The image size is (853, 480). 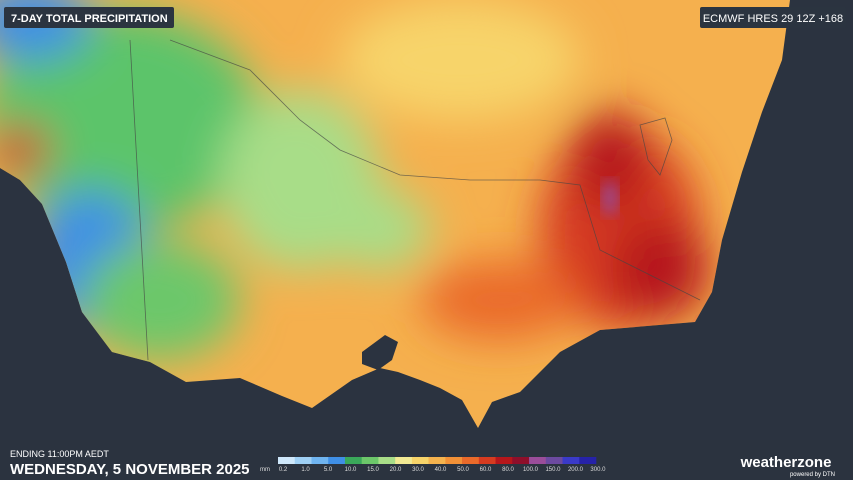 What do you see at coordinates (328, 470) in the screenshot?
I see `legend-label: 5.0` at bounding box center [328, 470].